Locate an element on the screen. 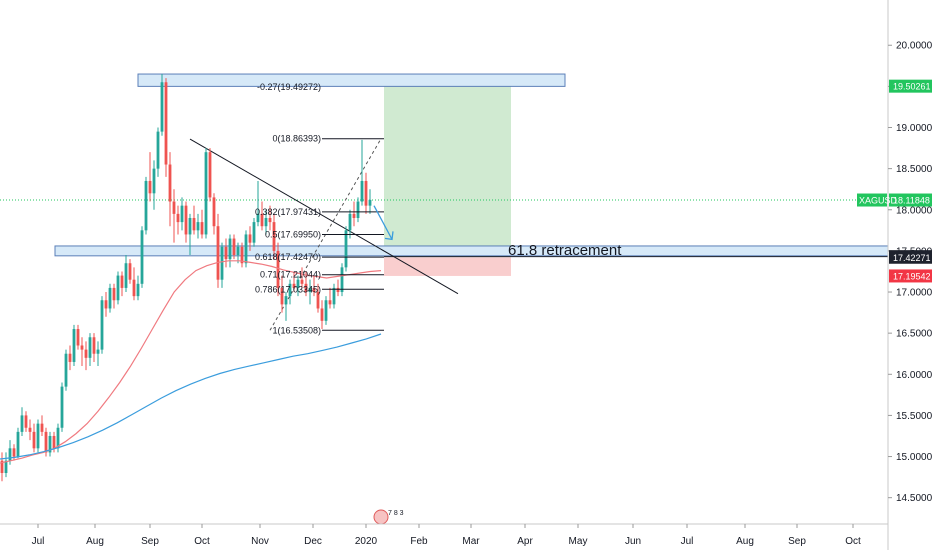  price-tag-entry: 17.42271 is located at coordinates (910, 257).